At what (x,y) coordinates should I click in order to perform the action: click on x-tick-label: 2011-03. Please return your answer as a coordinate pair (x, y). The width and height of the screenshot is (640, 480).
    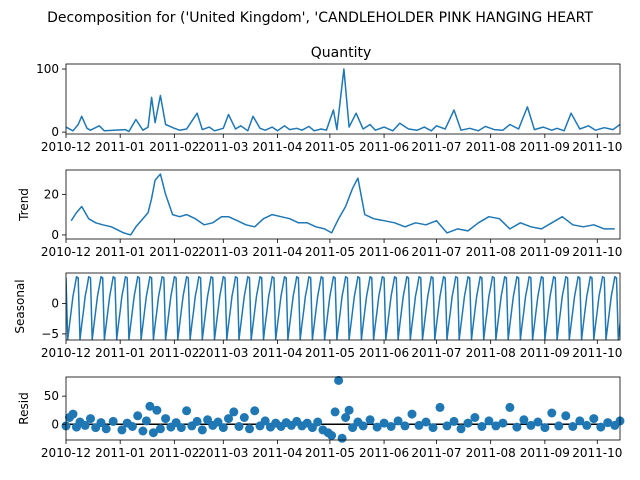
    Looking at the image, I should click on (223, 453).